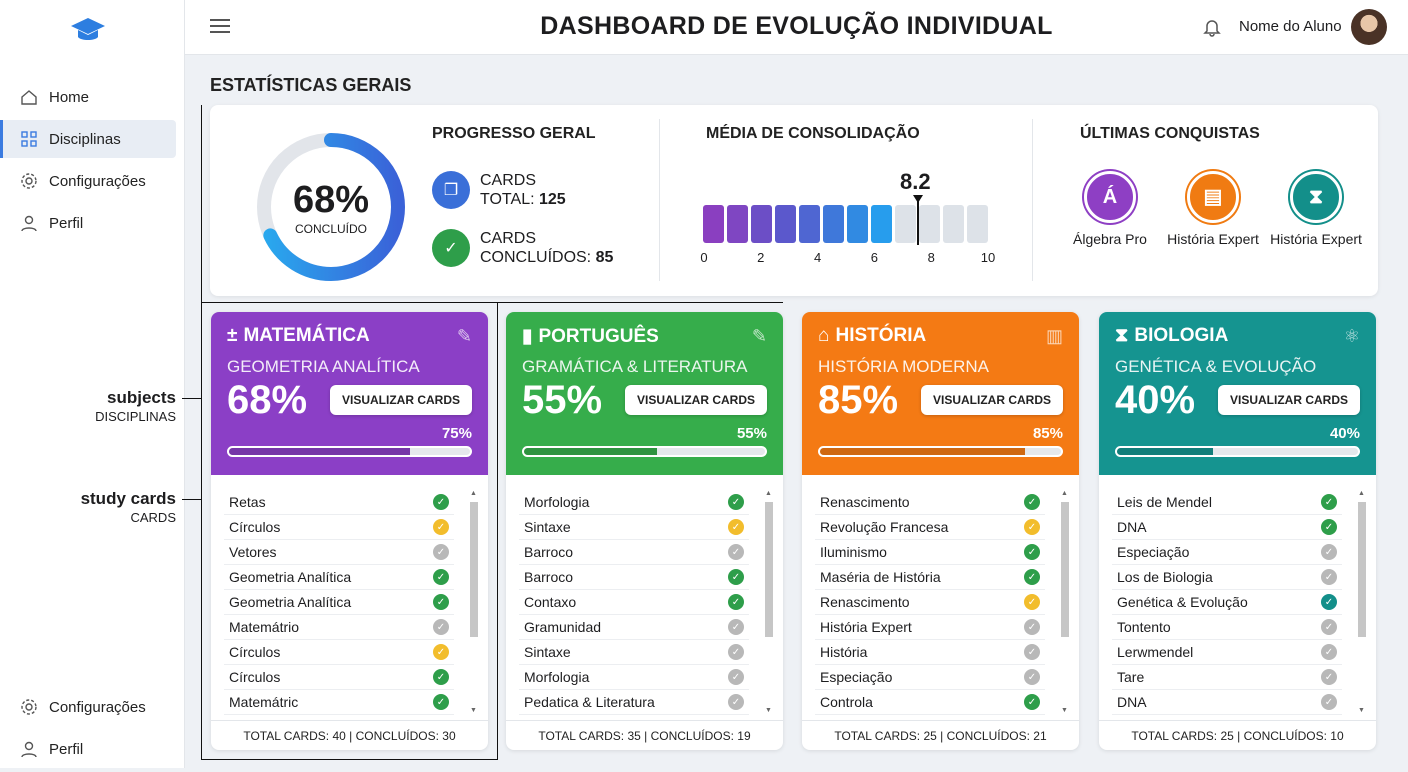  Describe the element at coordinates (634, 702) in the screenshot. I see `list-item: Pedatica & Literatura ✓` at that location.